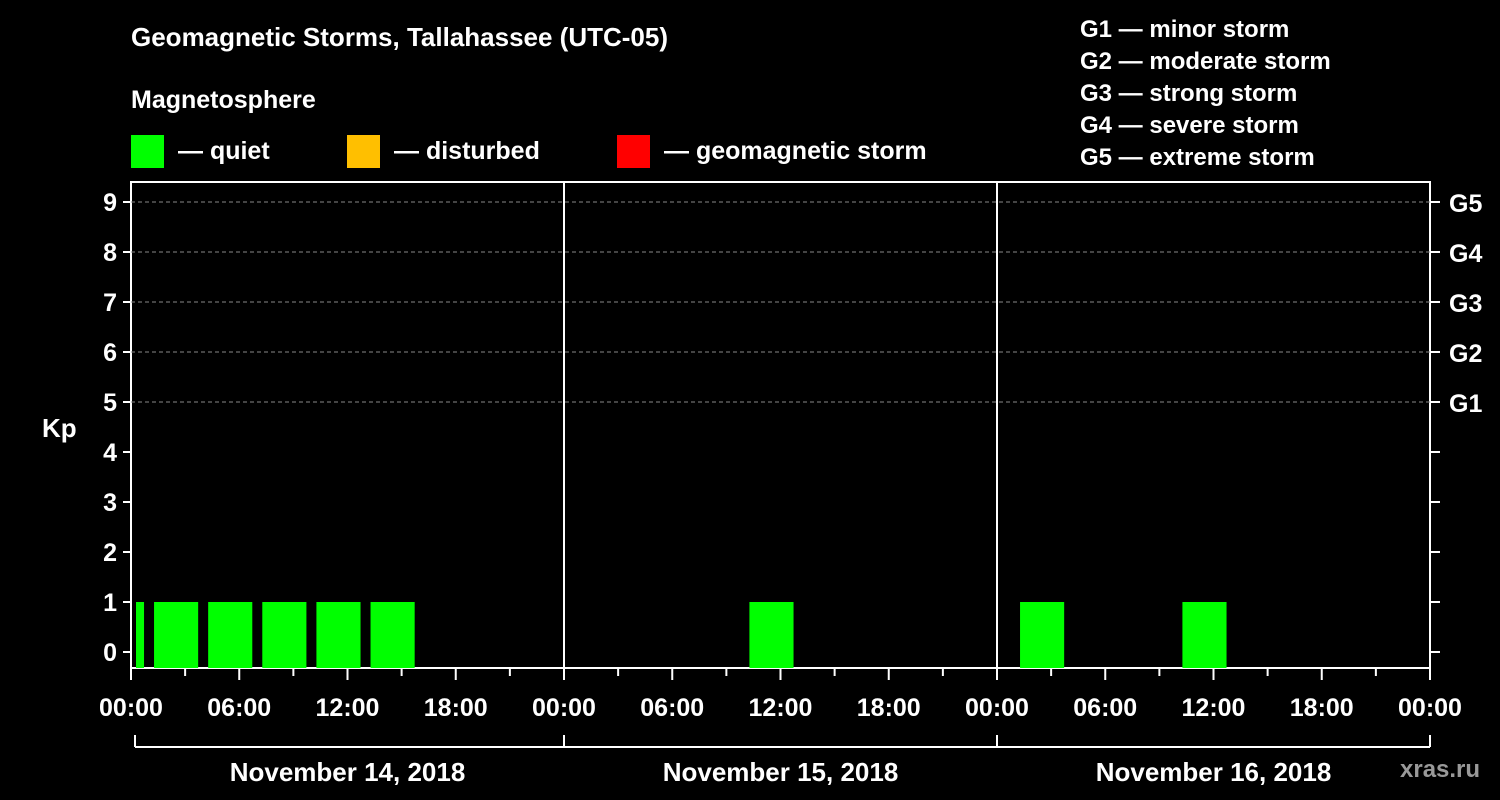 Image resolution: width=1500 pixels, height=800 pixels. What do you see at coordinates (467, 150) in the screenshot?
I see `legend-label-disturbed: — disturbed` at bounding box center [467, 150].